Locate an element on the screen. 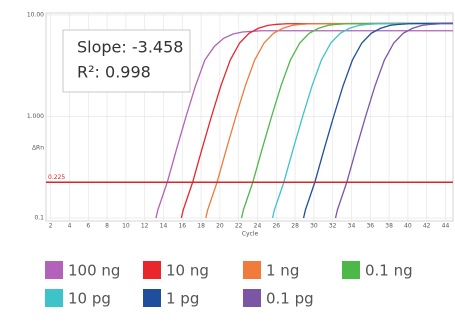  annotation-box is located at coordinates (126, 61).